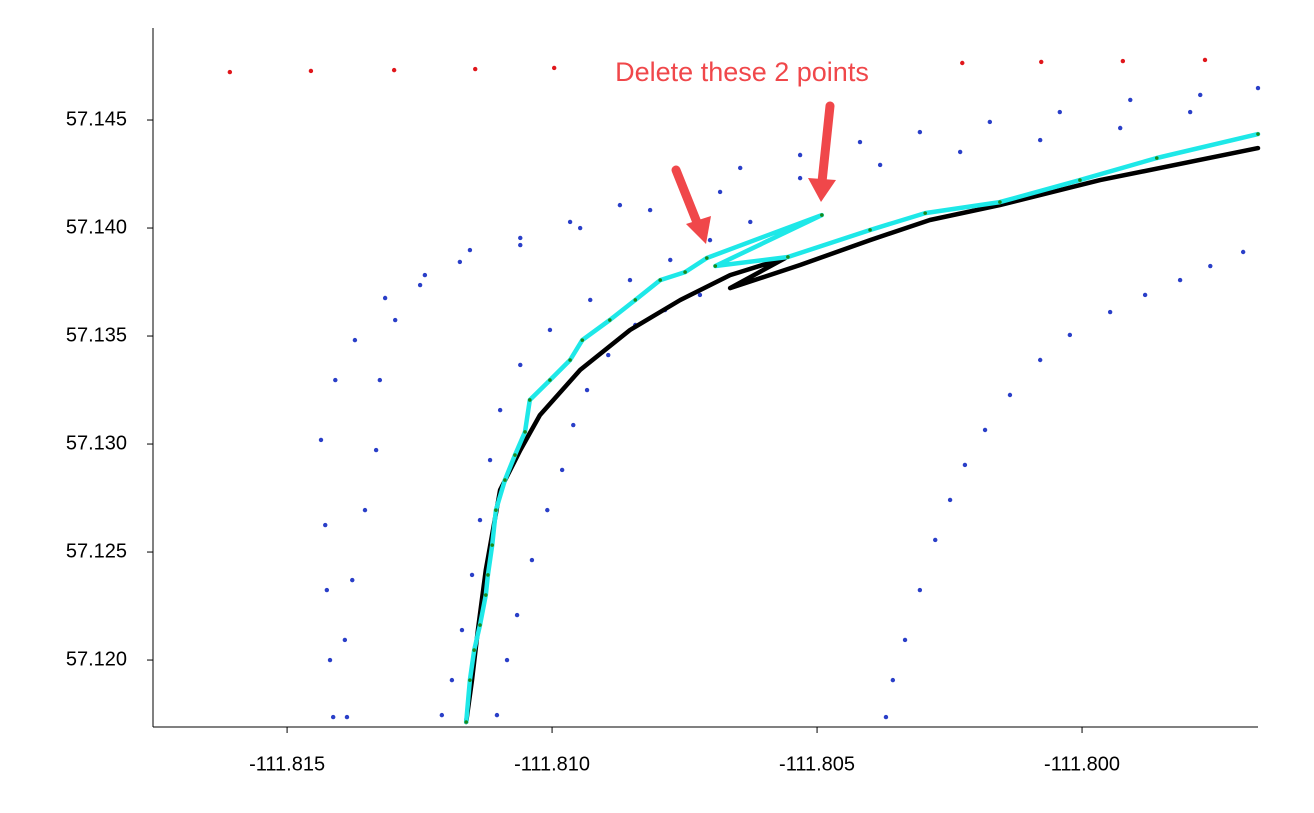 The height and width of the screenshot is (813, 1314). What do you see at coordinates (96, 335) in the screenshot?
I see `y-tick-label: 57.135` at bounding box center [96, 335].